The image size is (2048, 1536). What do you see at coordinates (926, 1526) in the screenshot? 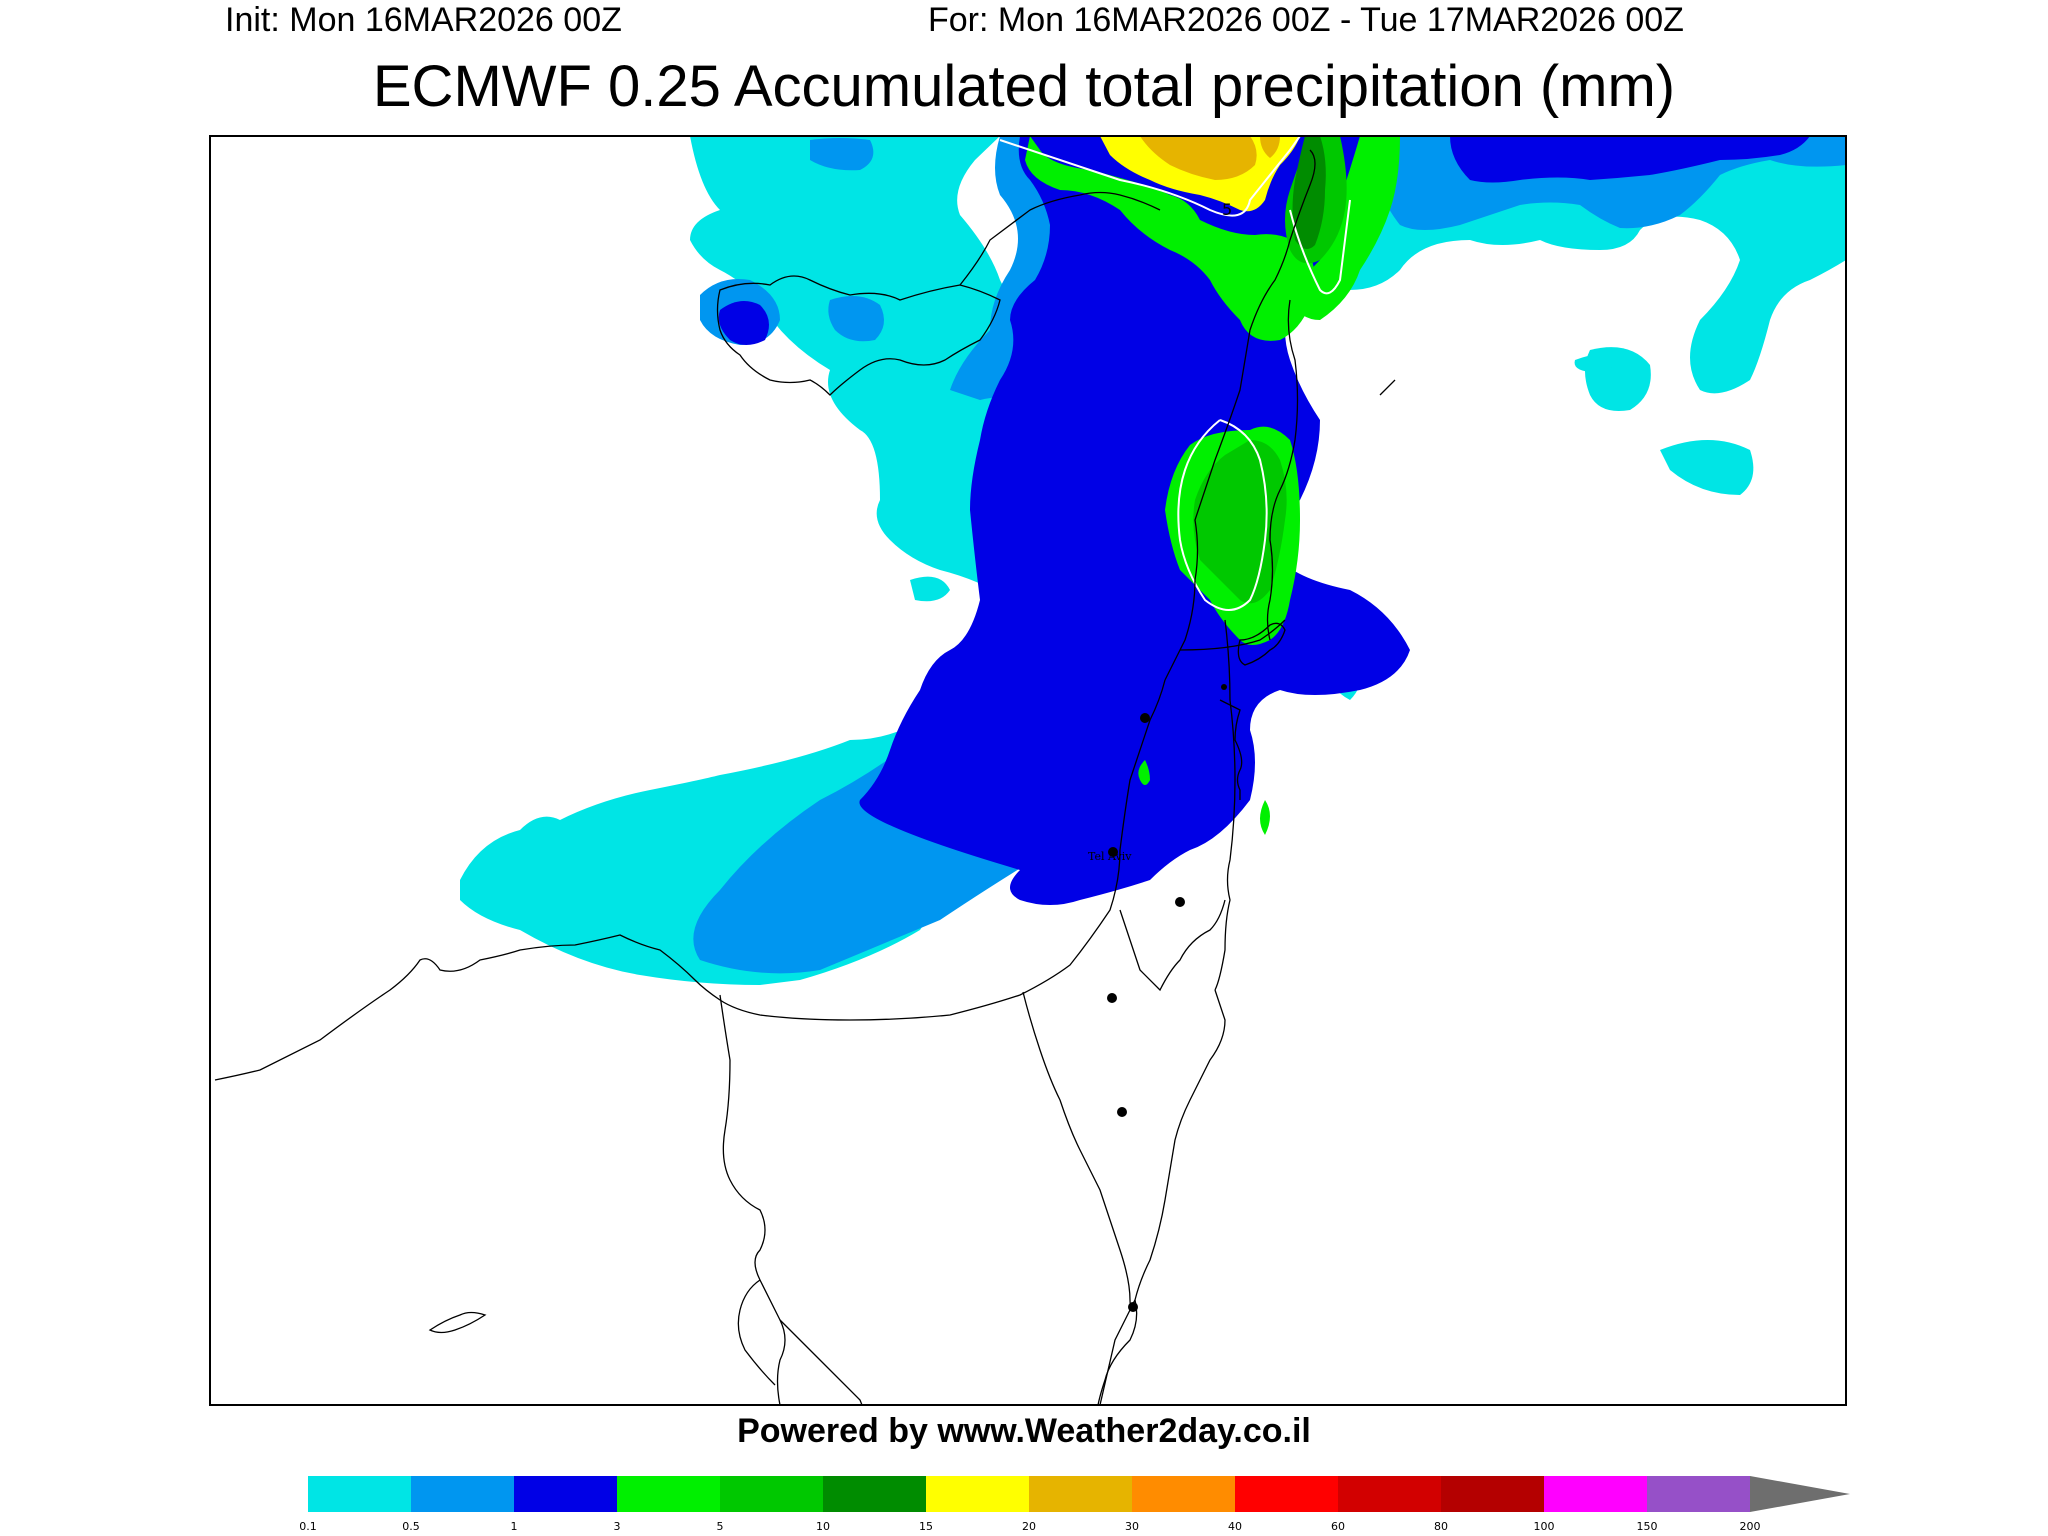
I see `colorbar-tick-label: 15` at bounding box center [926, 1526].